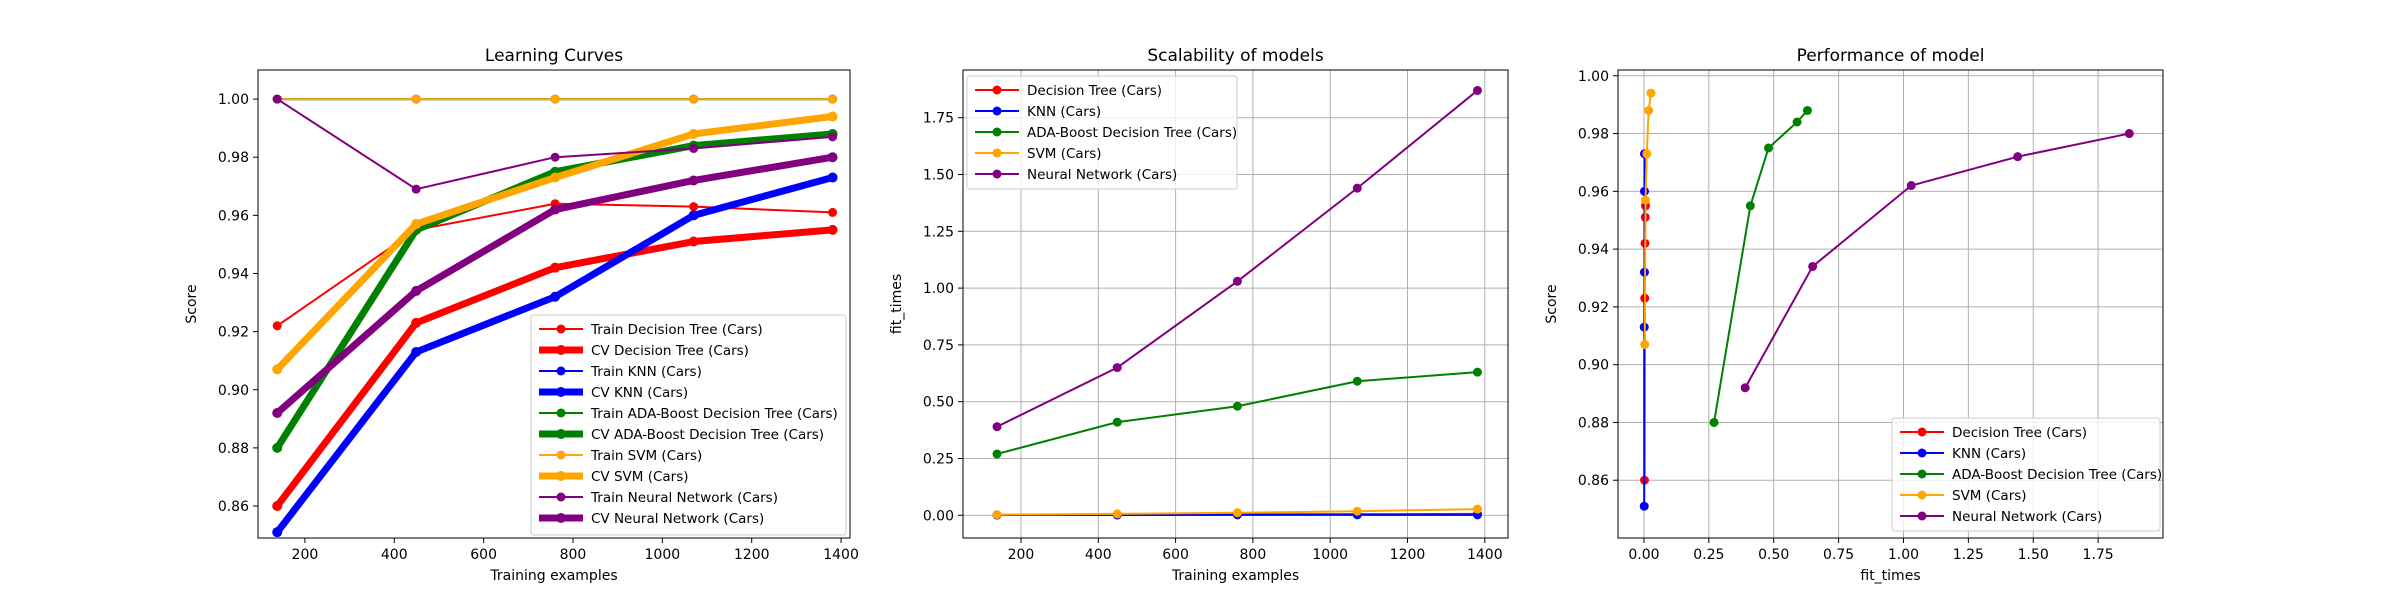 The width and height of the screenshot is (2400, 604). I want to click on x-axis-label: fit_times, so click(1890, 576).